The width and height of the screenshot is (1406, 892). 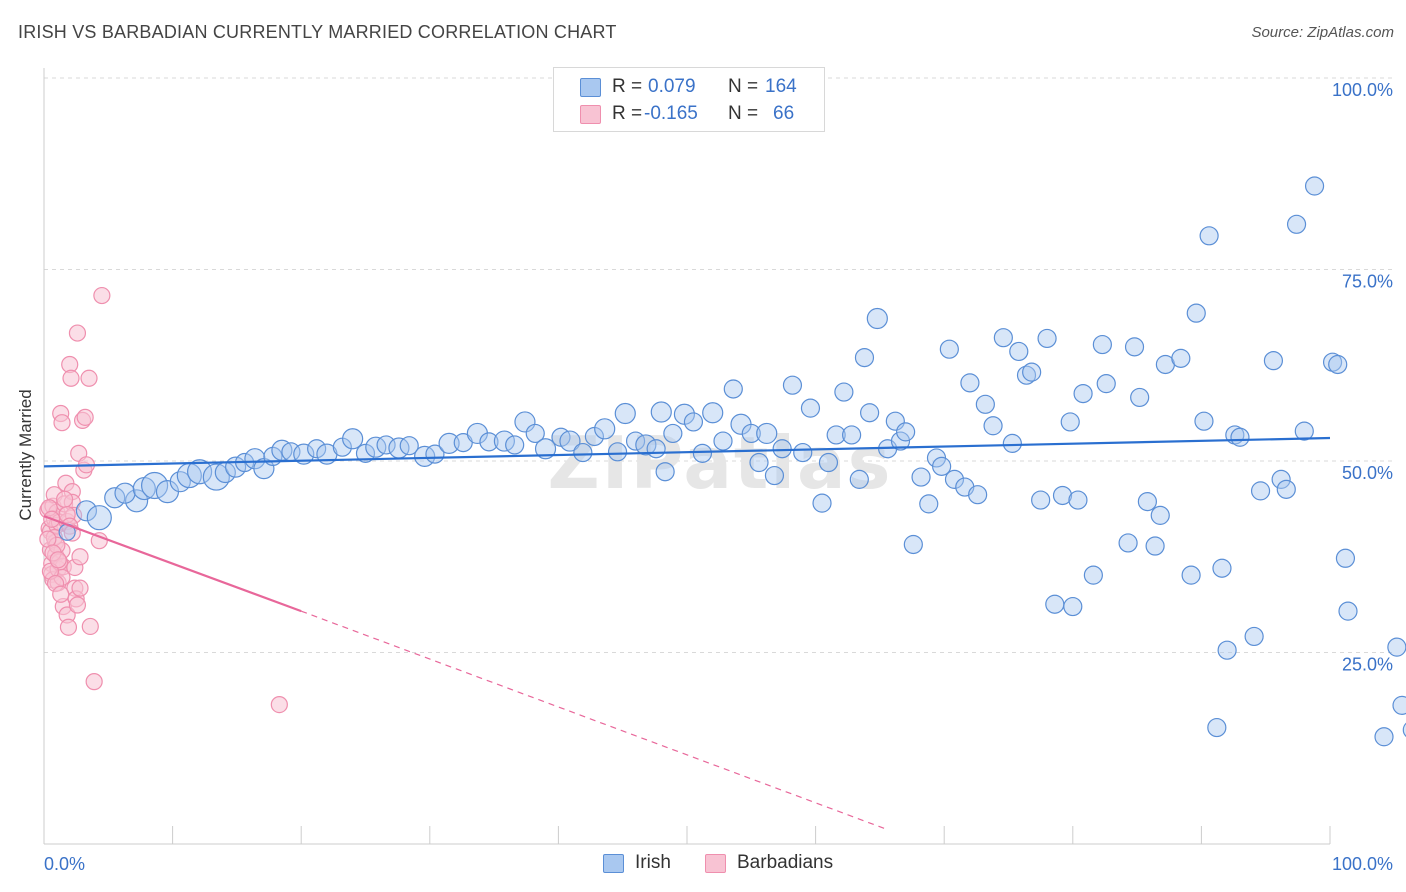 I want to click on barbadians-swatch, so click(x=590, y=114).